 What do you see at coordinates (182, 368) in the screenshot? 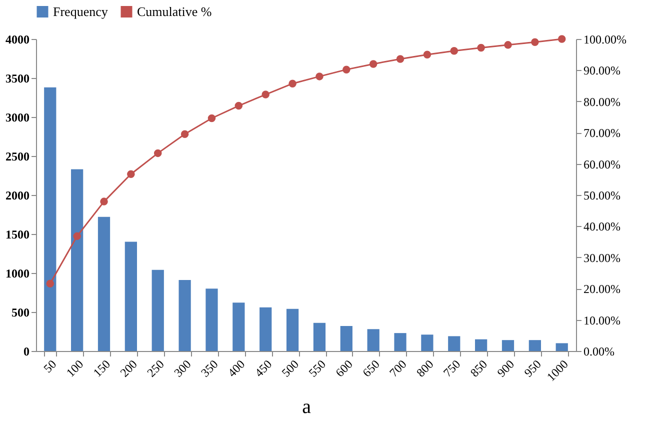
I see `x-tick-label: 300` at bounding box center [182, 368].